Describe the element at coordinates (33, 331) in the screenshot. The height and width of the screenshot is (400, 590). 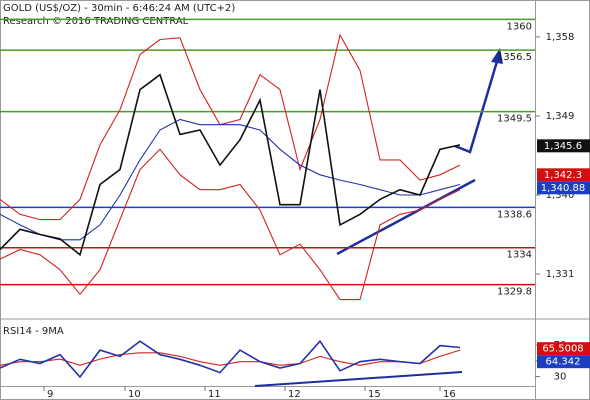
I see `rsi-title: RSI14 - 9MA` at that location.